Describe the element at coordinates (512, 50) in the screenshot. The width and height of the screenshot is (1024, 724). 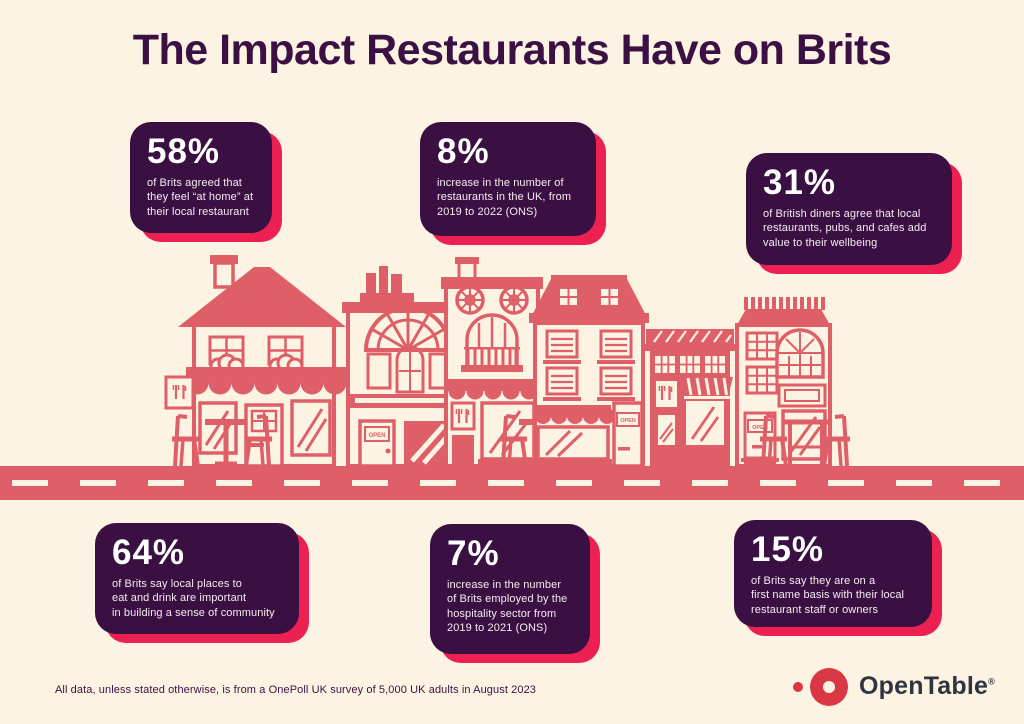
I see `page-title: The Impact Restaurants Have on Brits` at that location.